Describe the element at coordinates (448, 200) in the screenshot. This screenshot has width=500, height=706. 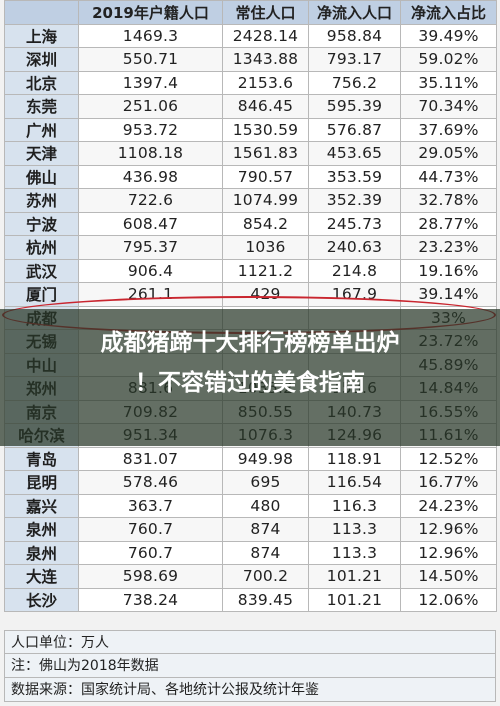
I see `table-cell: 32.78%` at that location.